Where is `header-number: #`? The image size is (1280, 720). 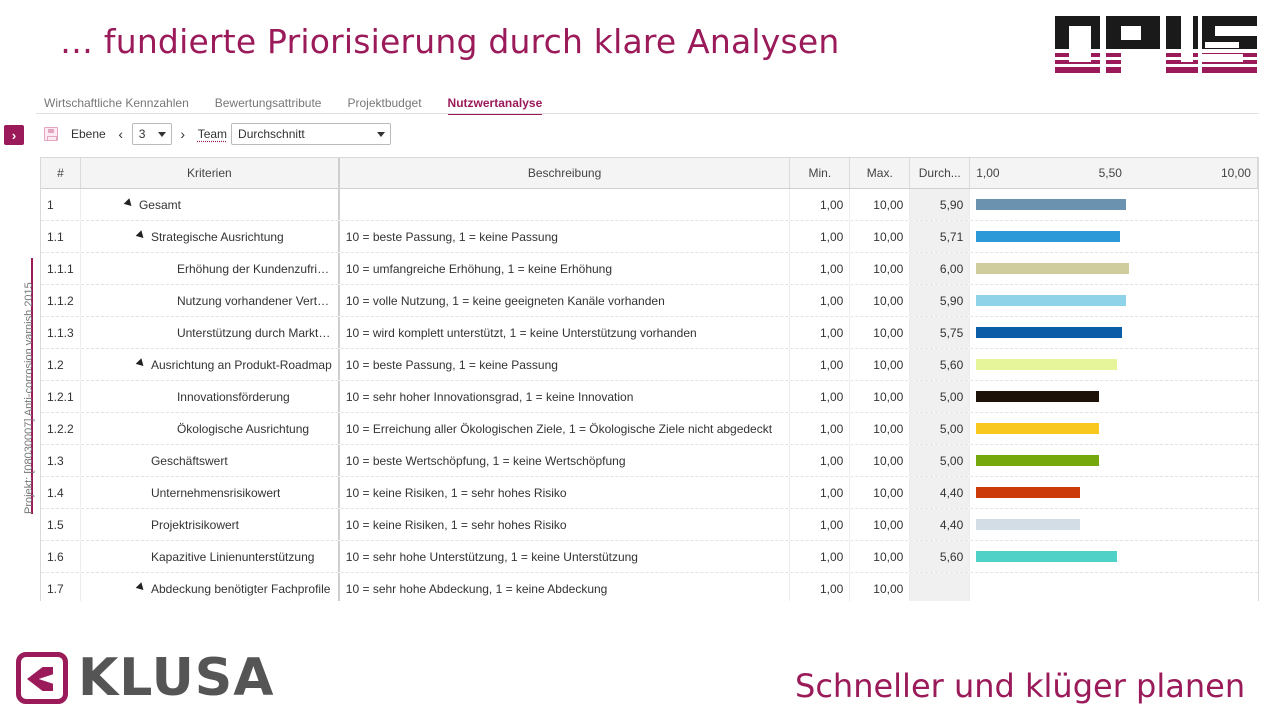
header-number: # is located at coordinates (61, 173).